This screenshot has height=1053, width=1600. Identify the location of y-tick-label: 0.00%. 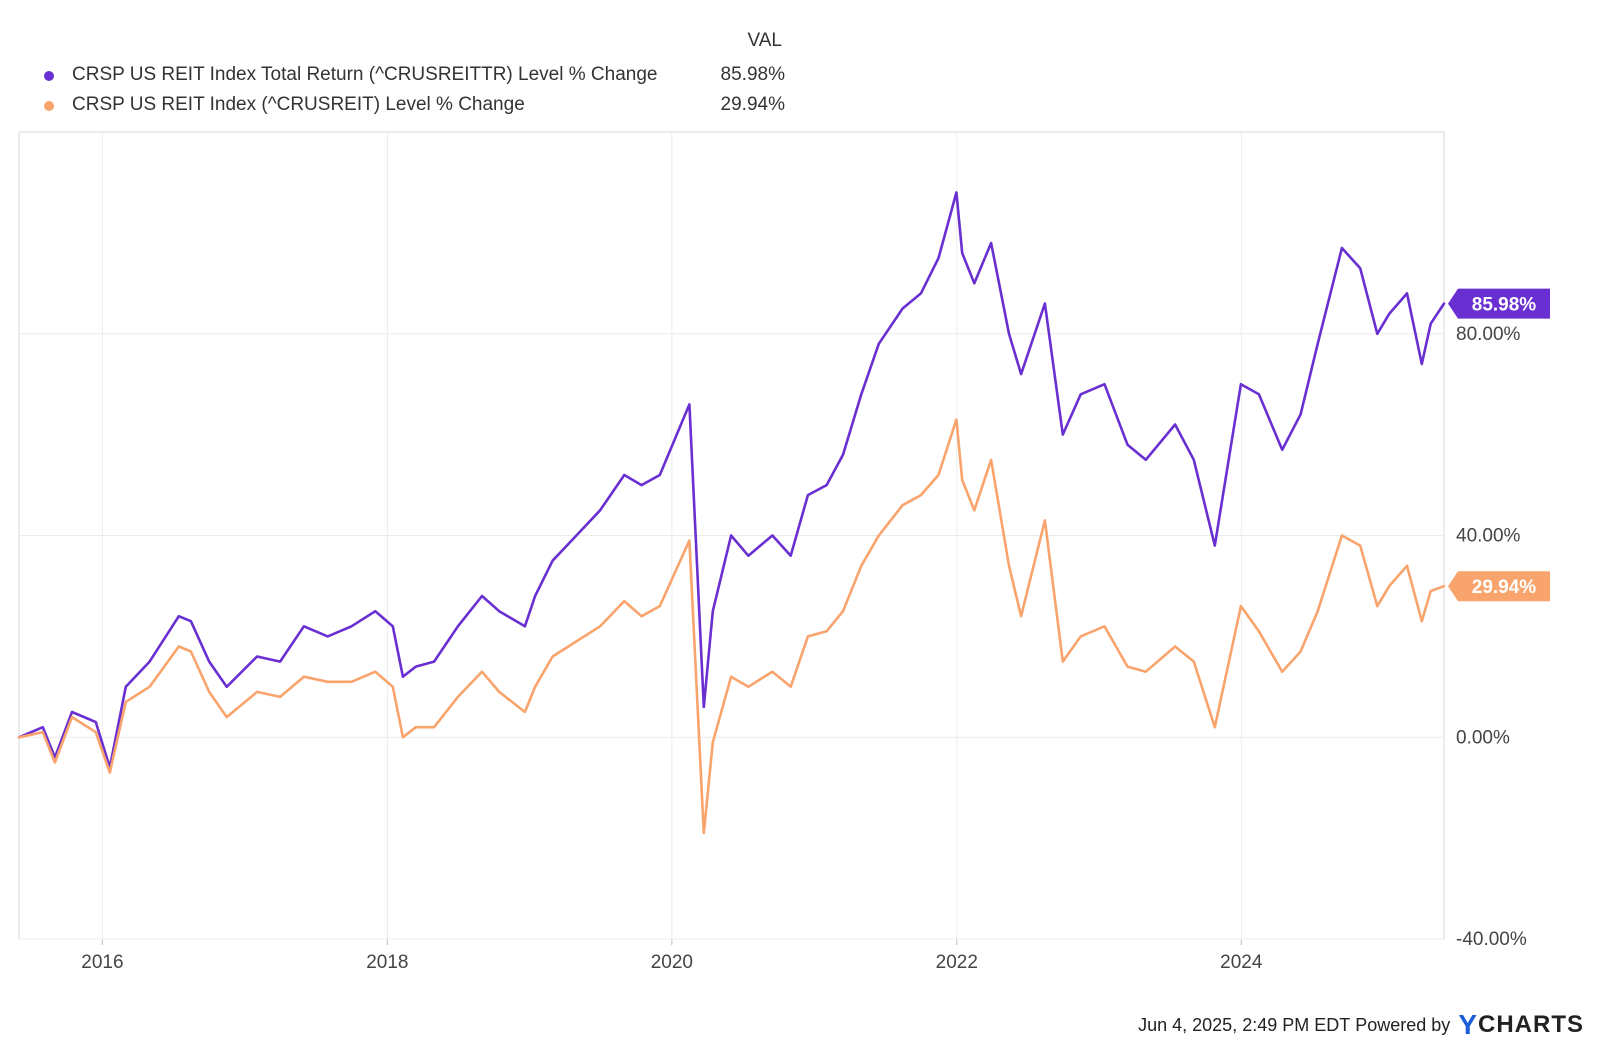
(1483, 737).